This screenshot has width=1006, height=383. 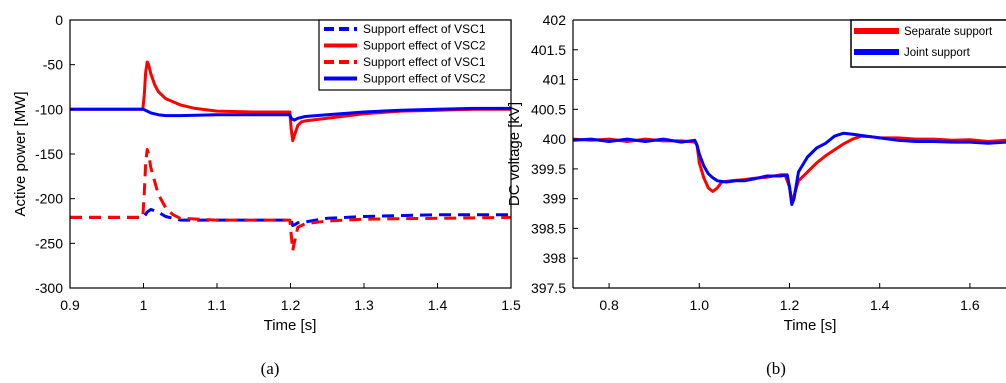 I want to click on chart-b-y-ticks: 402 401.5 401 400.5 400 399.5 399 398.5 398 397.5, so click(x=554, y=154).